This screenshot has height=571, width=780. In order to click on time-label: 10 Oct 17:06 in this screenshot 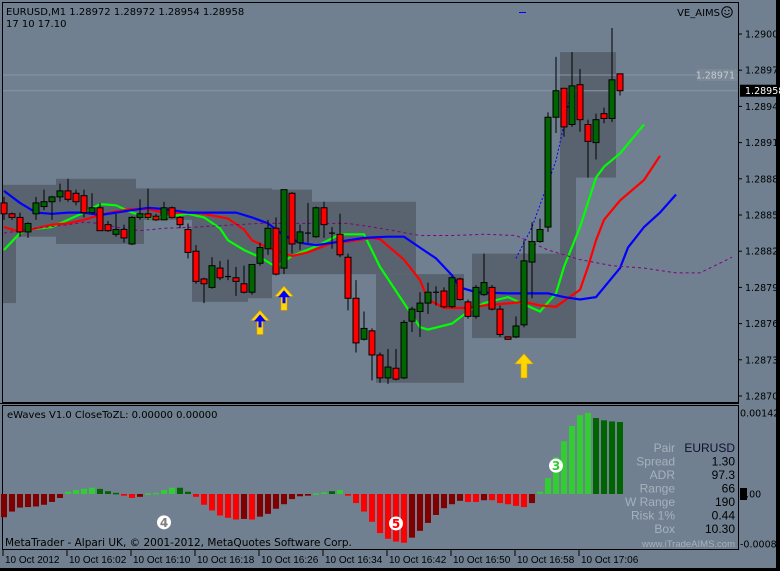, I will do `click(610, 560)`.